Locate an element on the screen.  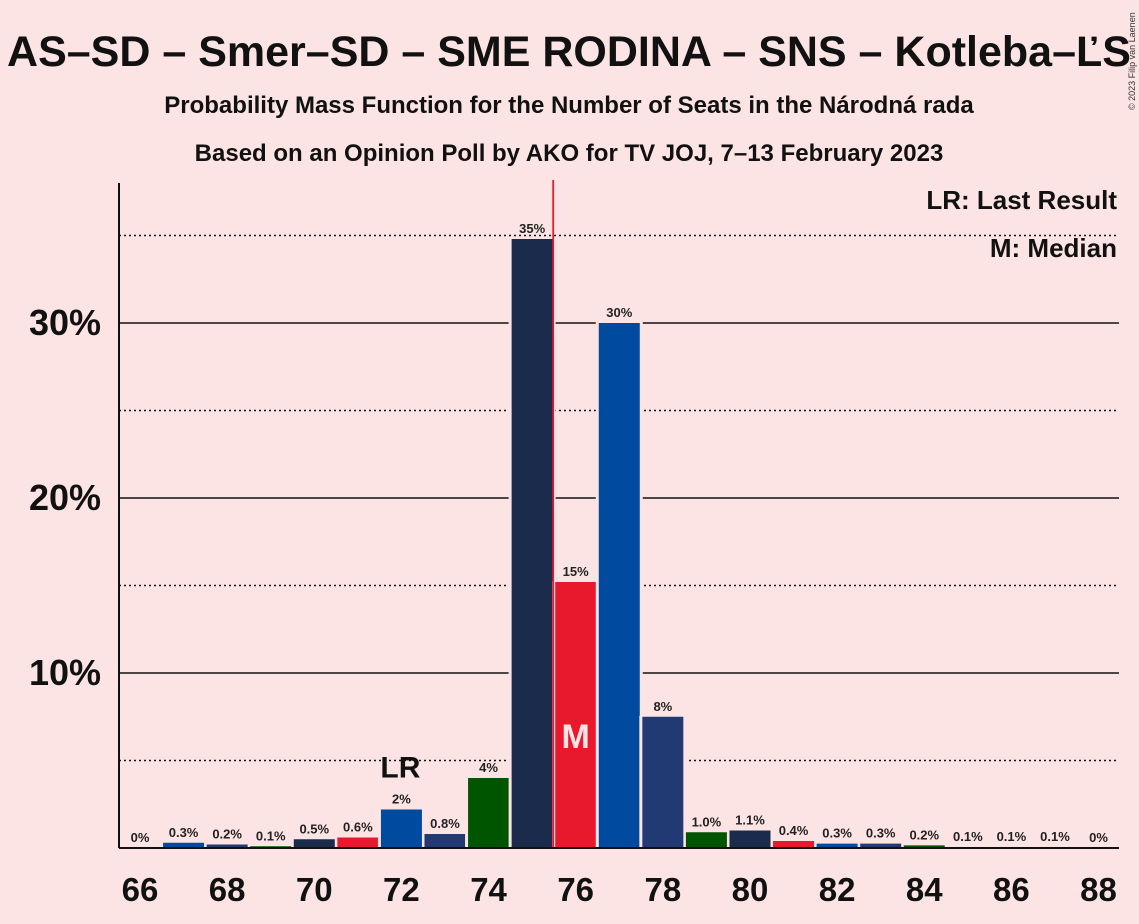
legend-median: M: Median is located at coordinates (1053, 248).